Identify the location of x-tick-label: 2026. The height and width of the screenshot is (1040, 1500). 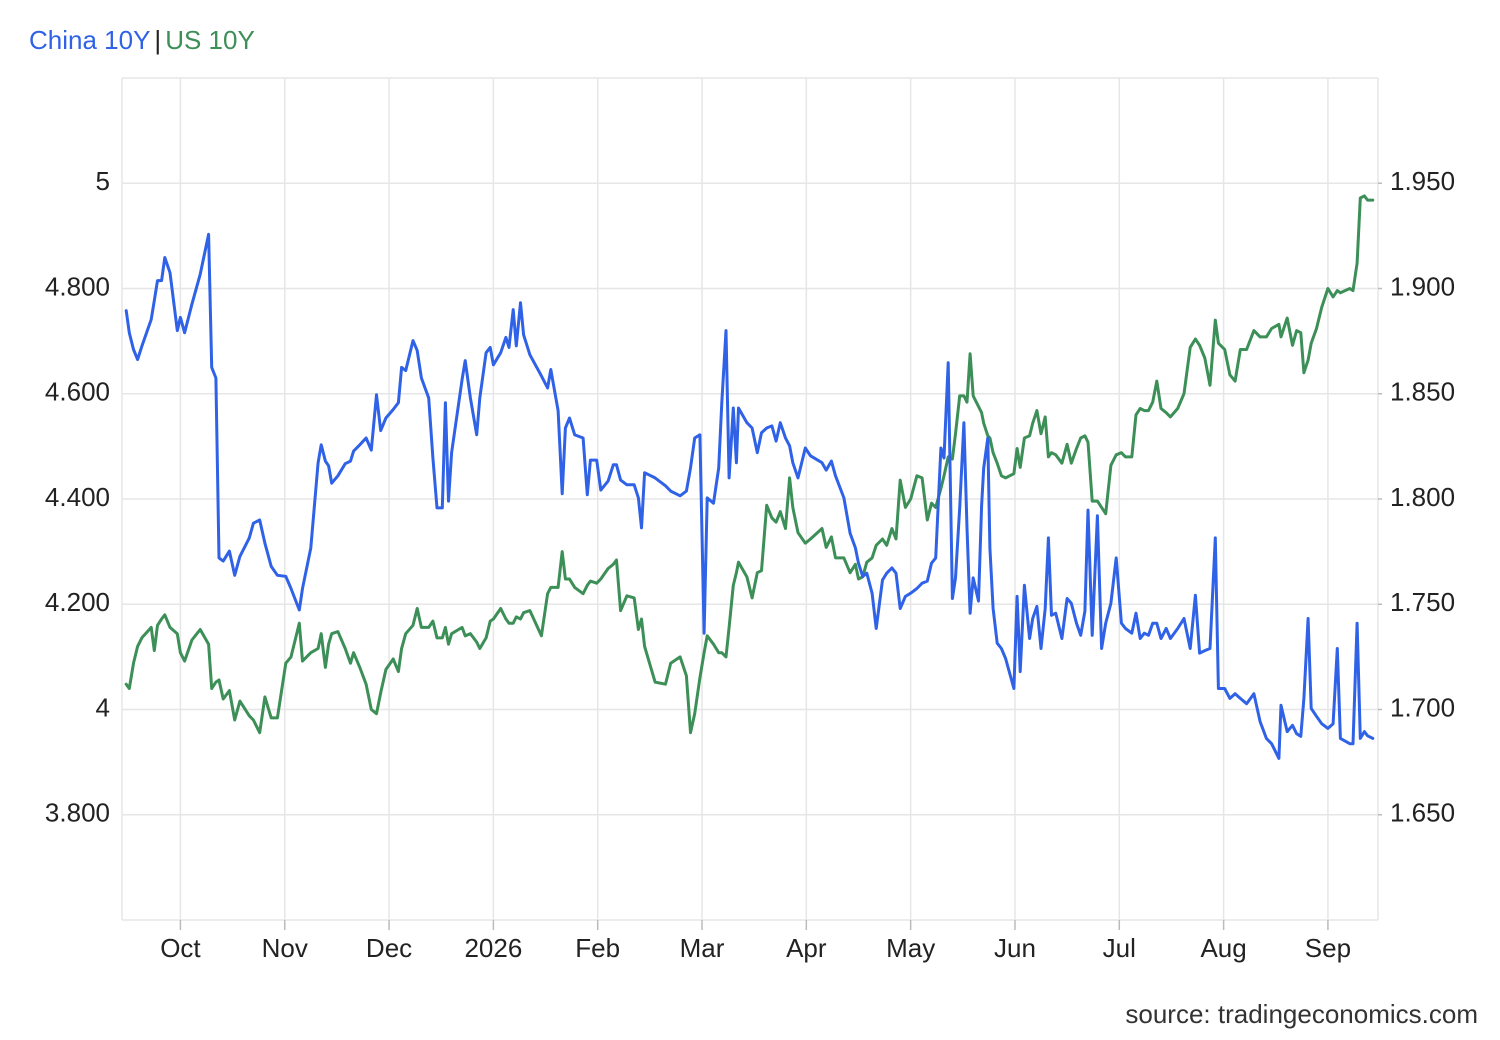
(493, 948).